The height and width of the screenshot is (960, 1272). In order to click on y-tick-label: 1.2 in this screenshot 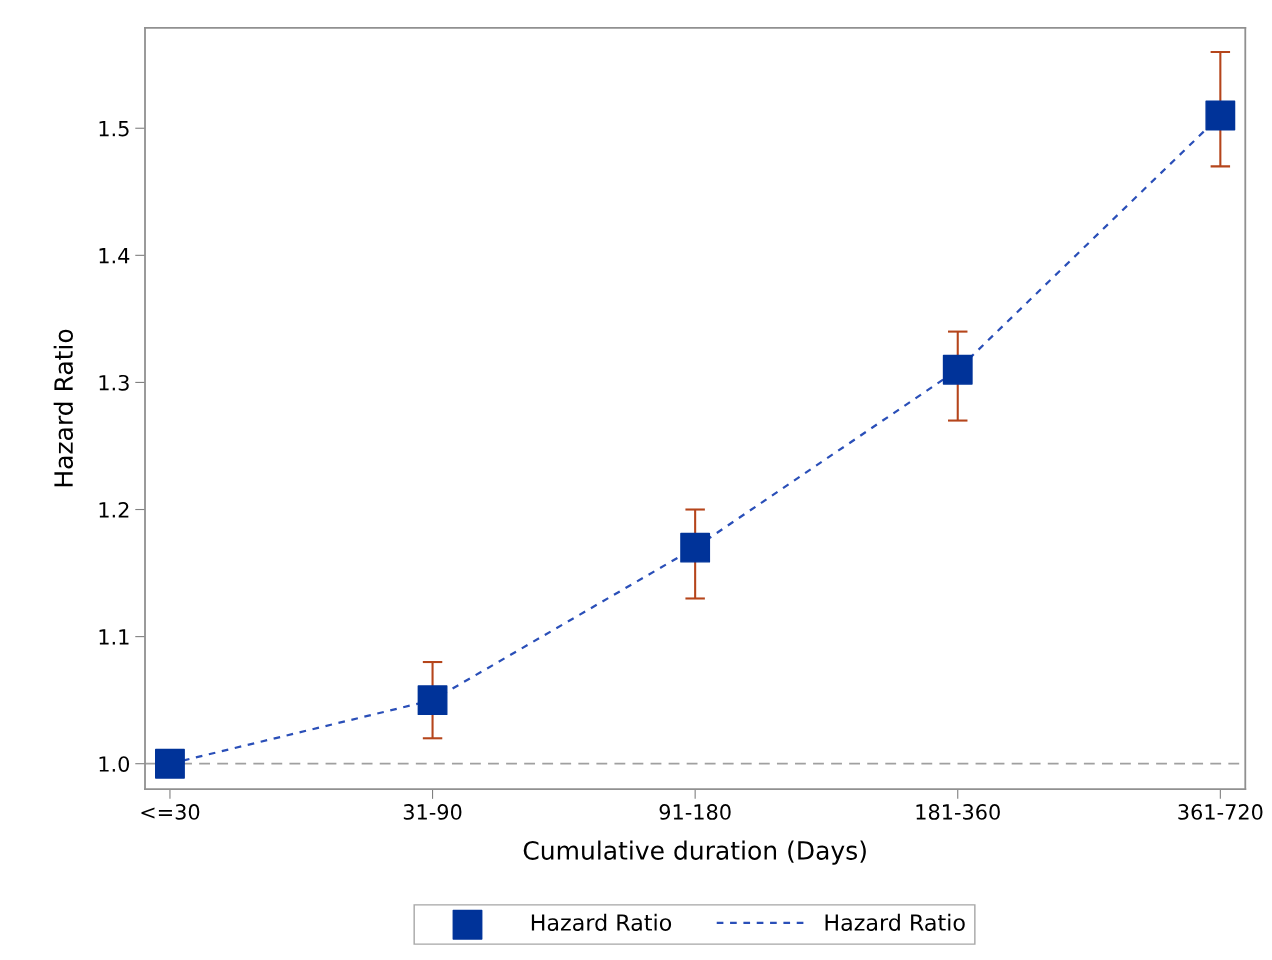, I will do `click(114, 509)`.